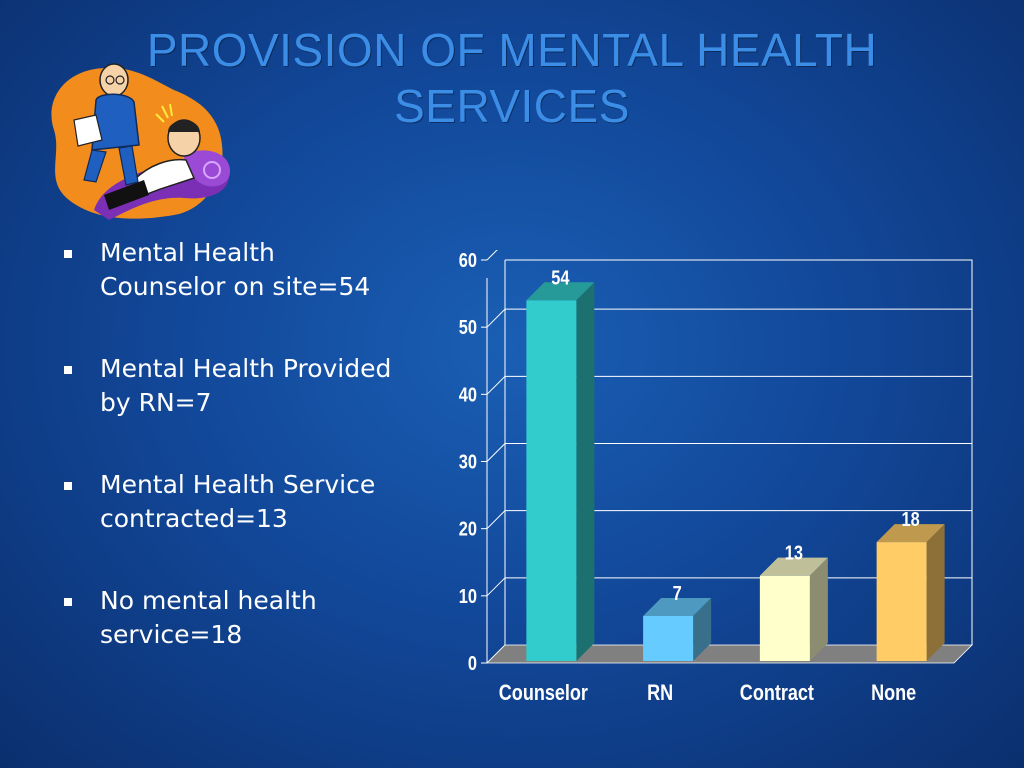  Describe the element at coordinates (512, 106) in the screenshot. I see `slide-title-line-2: SERVICES` at that location.